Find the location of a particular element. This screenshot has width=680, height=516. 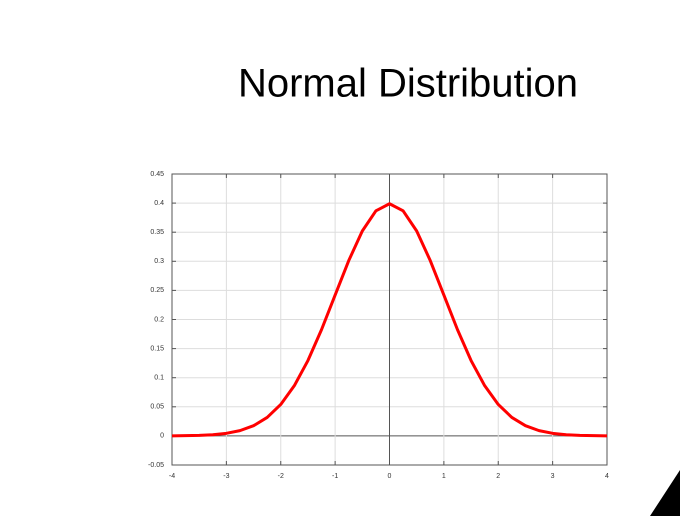

x-tick-label: 2 is located at coordinates (498, 476).